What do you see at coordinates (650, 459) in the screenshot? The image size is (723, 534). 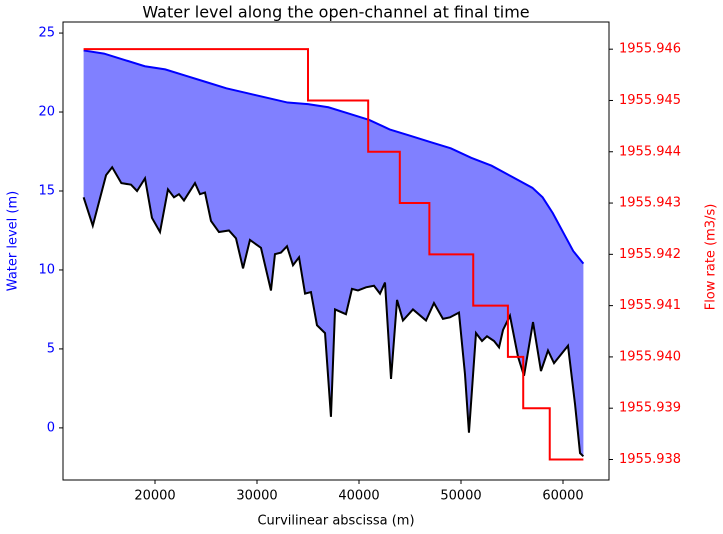 I see `y2-tick-label: 1955.938` at bounding box center [650, 459].